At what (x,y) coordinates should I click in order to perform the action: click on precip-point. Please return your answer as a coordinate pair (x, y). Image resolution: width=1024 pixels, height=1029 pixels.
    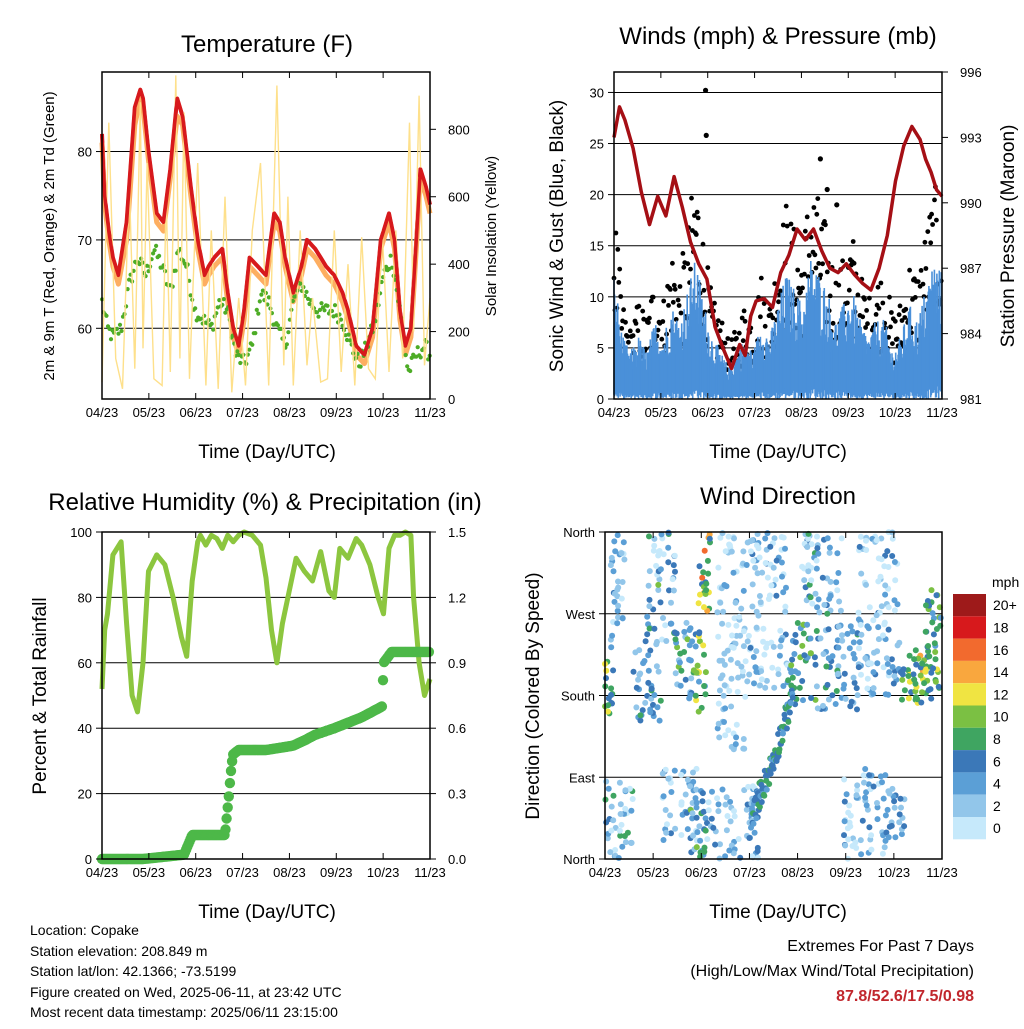
    Looking at the image, I should click on (227, 807).